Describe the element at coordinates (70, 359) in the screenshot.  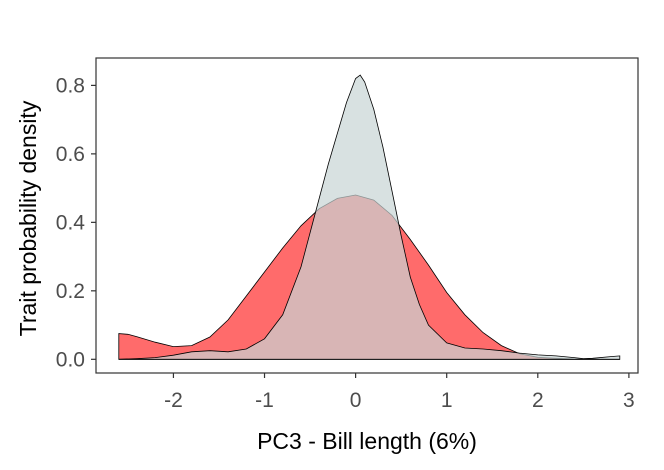
I see `y-tick-label: 0.0` at that location.